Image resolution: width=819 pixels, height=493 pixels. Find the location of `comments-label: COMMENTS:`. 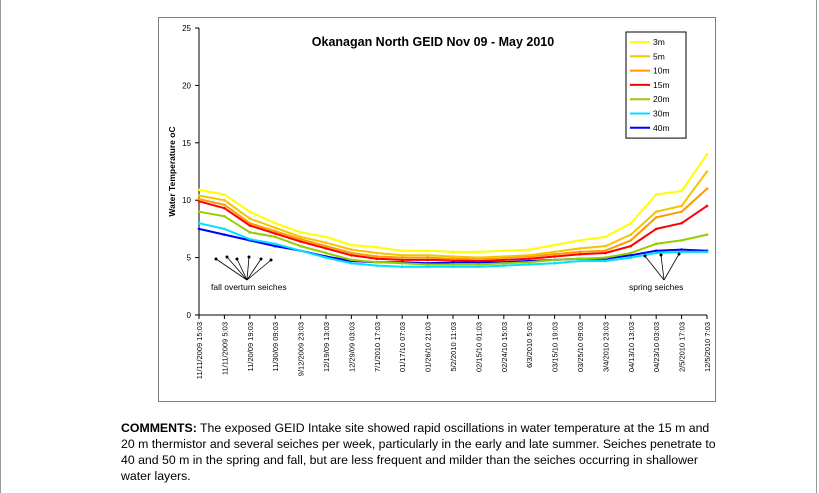

comments-label: COMMENTS: is located at coordinates (159, 428).